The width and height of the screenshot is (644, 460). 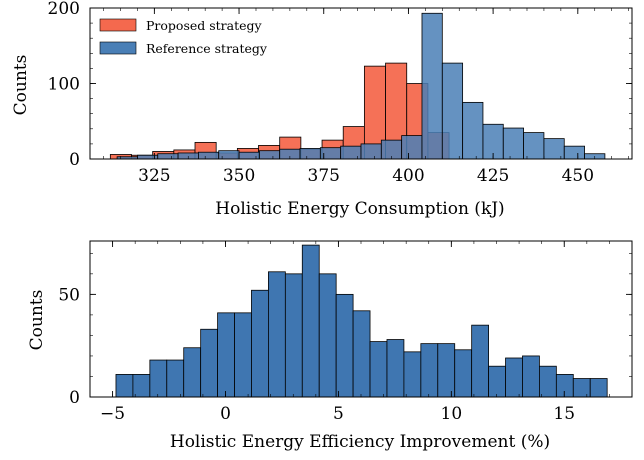 I want to click on x-tick-label: 5, so click(x=338, y=414).